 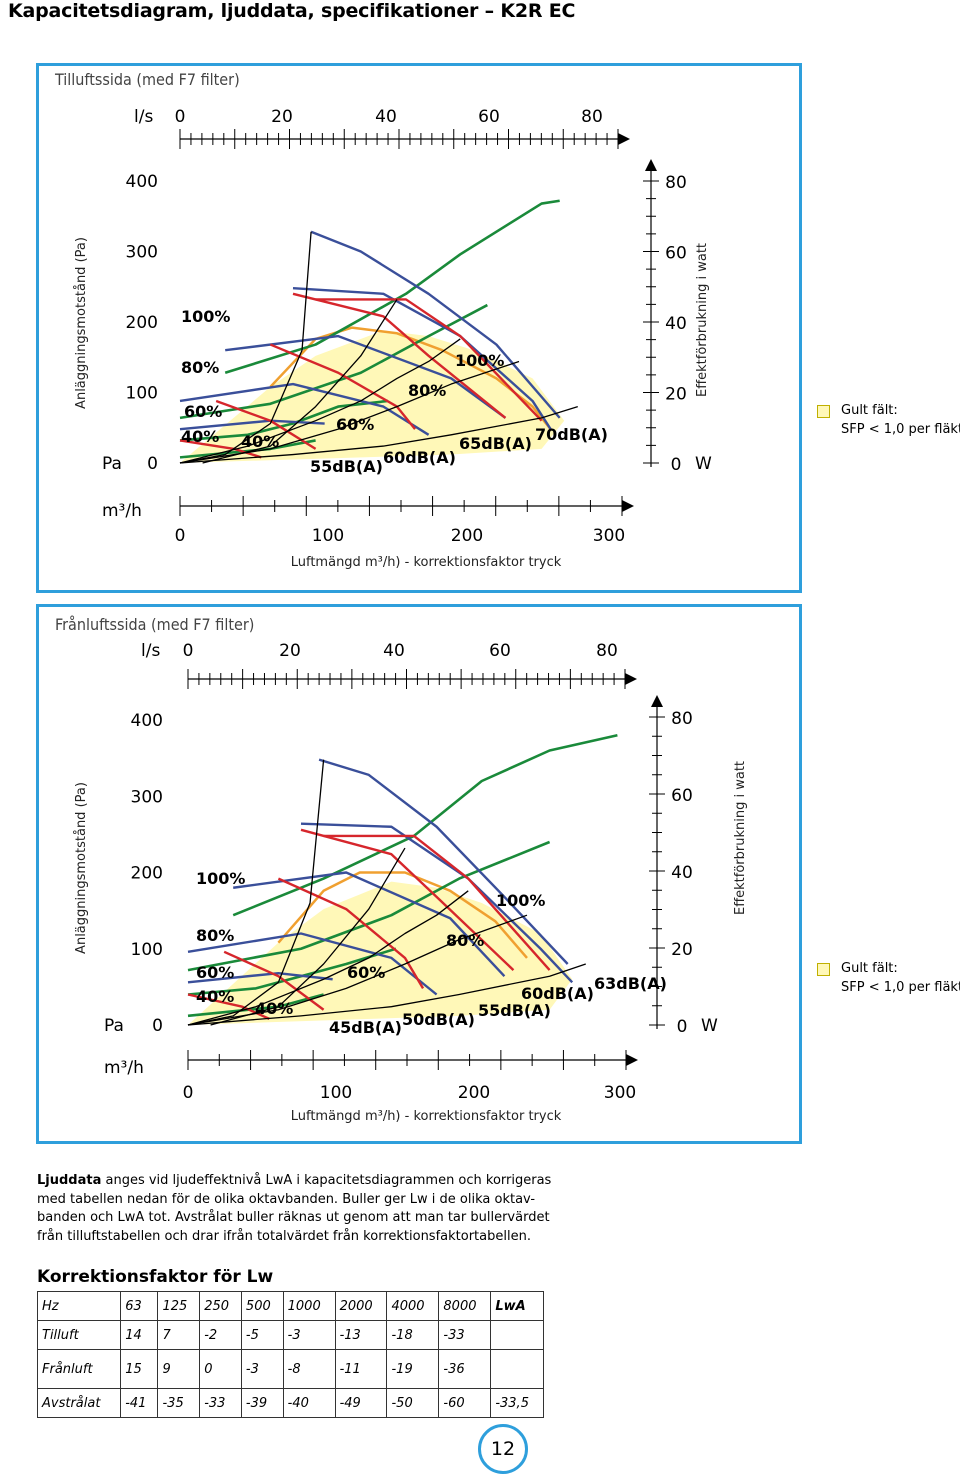 I want to click on table-cell: -8, so click(x=309, y=1369).